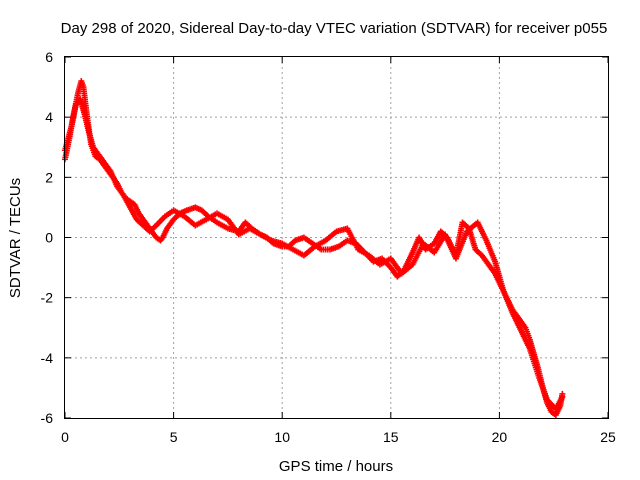  I want to click on x-tick-label: 5, so click(174, 437).